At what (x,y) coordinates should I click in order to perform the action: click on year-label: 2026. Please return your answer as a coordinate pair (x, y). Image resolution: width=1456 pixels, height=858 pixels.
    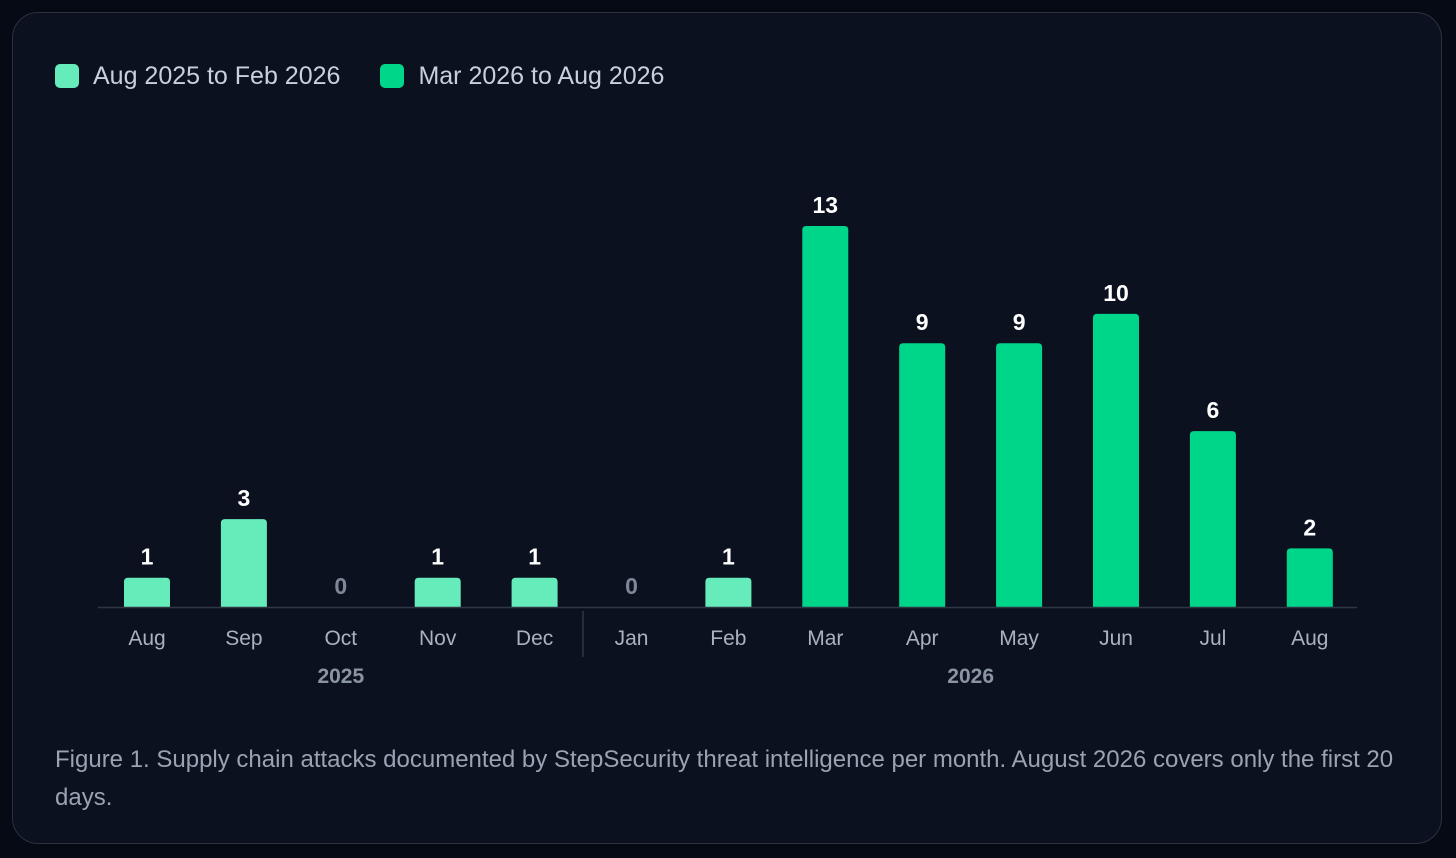
    Looking at the image, I should click on (970, 676).